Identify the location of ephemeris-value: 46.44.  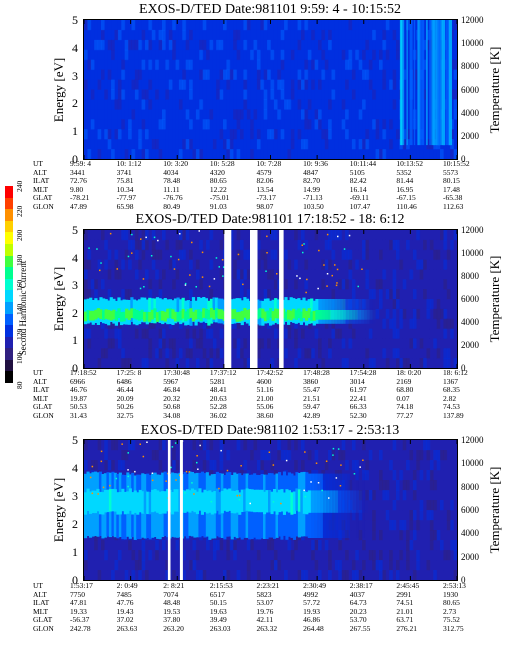
(125, 390).